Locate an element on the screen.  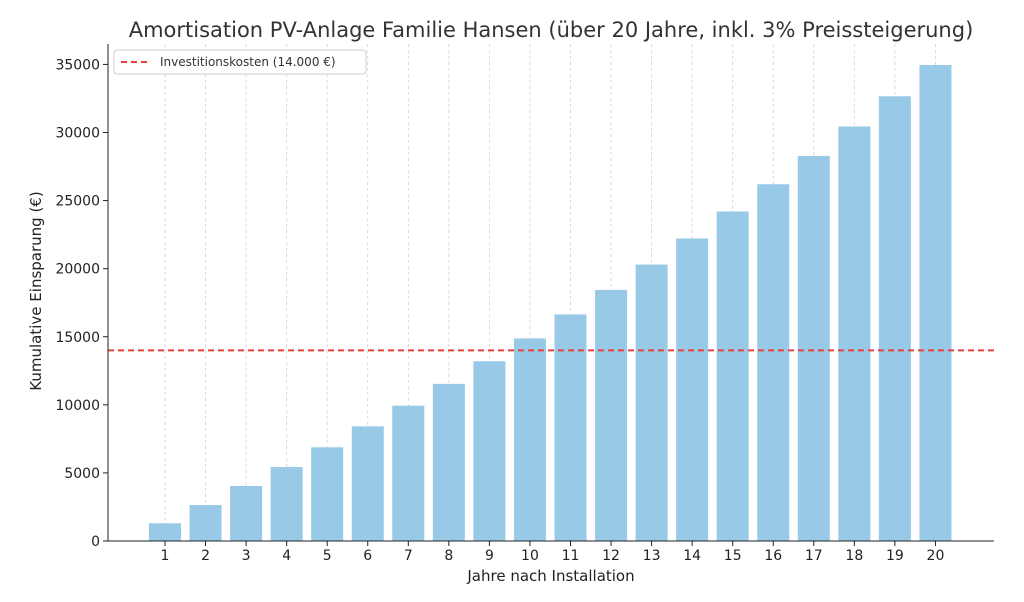
legend-box is located at coordinates (240, 62).